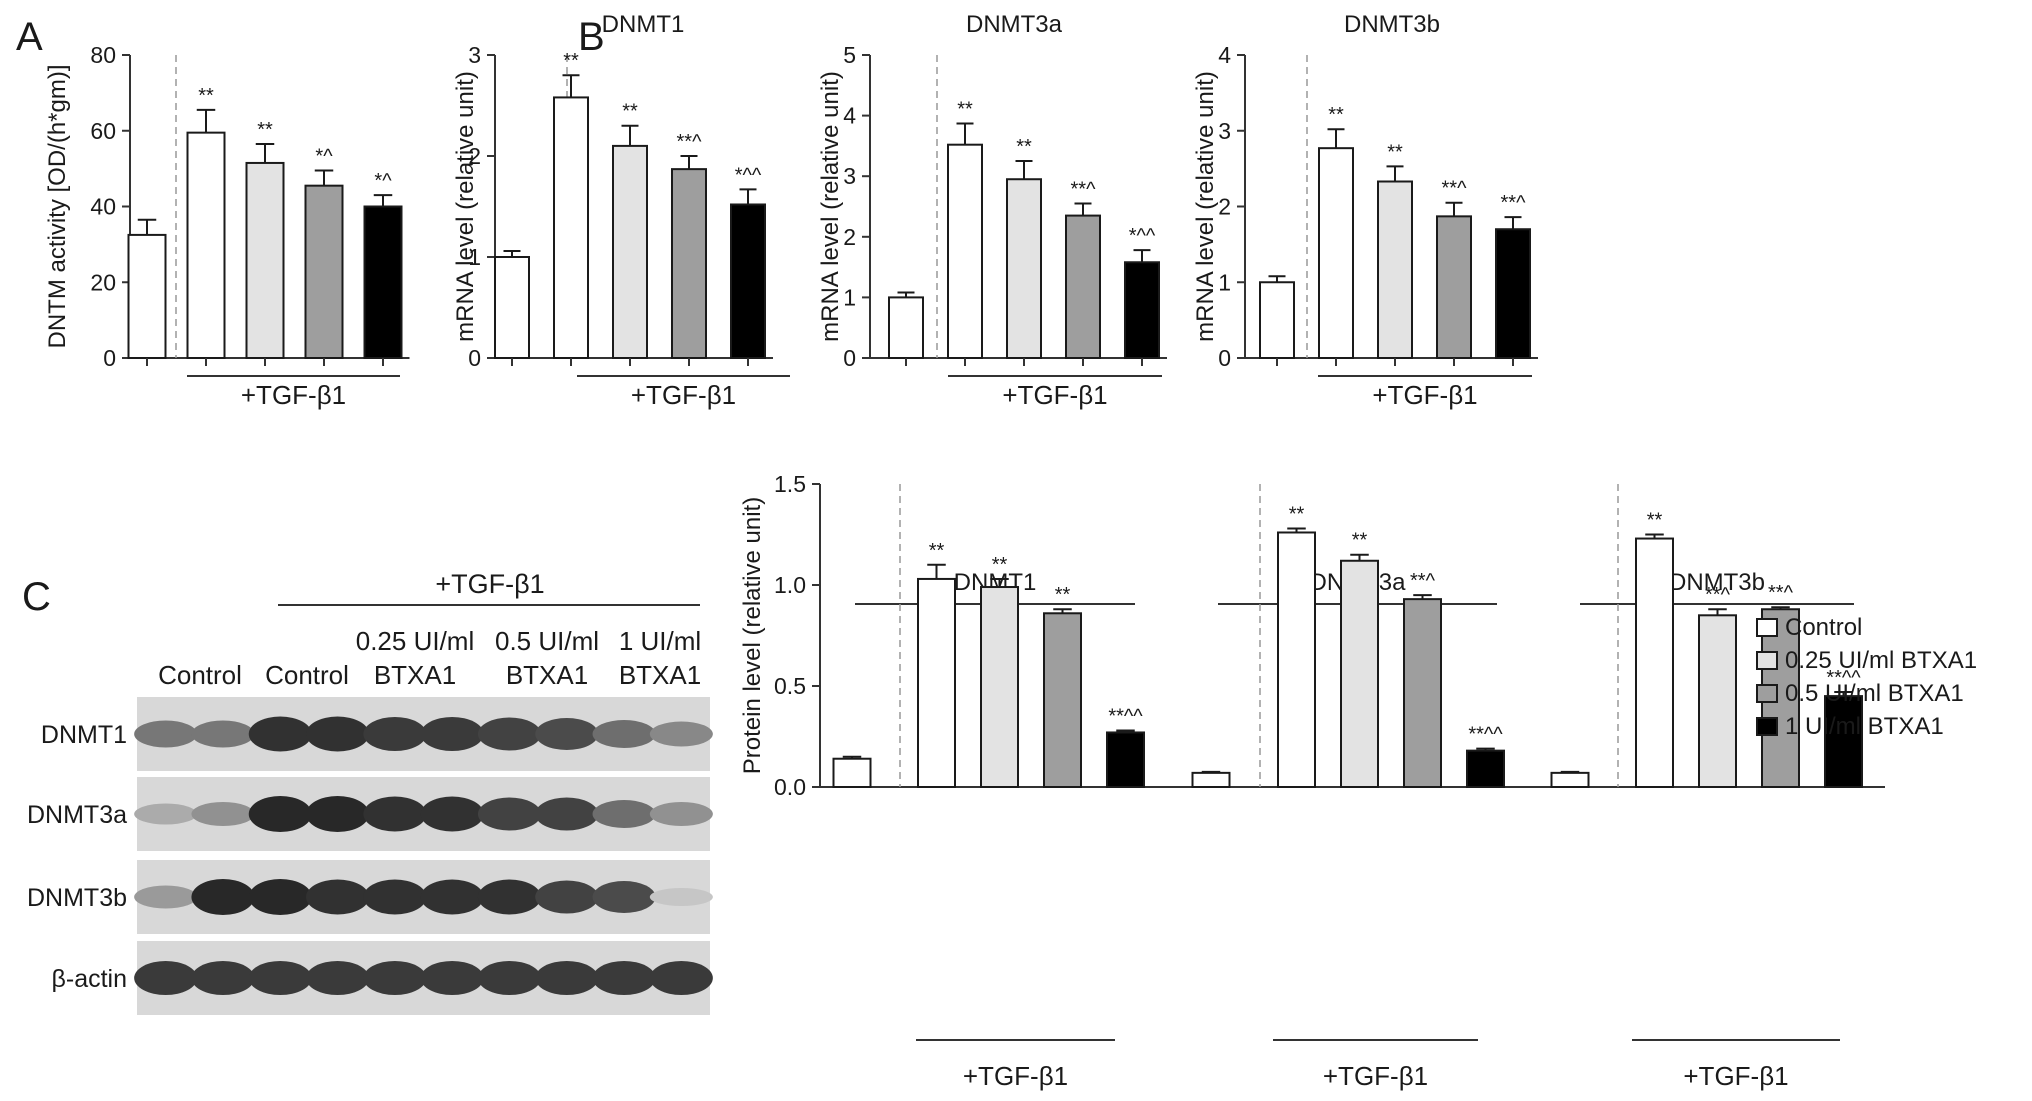 This screenshot has width=2032, height=1101. I want to click on chart-b1-y-tick-label: 0, so click(474, 358).